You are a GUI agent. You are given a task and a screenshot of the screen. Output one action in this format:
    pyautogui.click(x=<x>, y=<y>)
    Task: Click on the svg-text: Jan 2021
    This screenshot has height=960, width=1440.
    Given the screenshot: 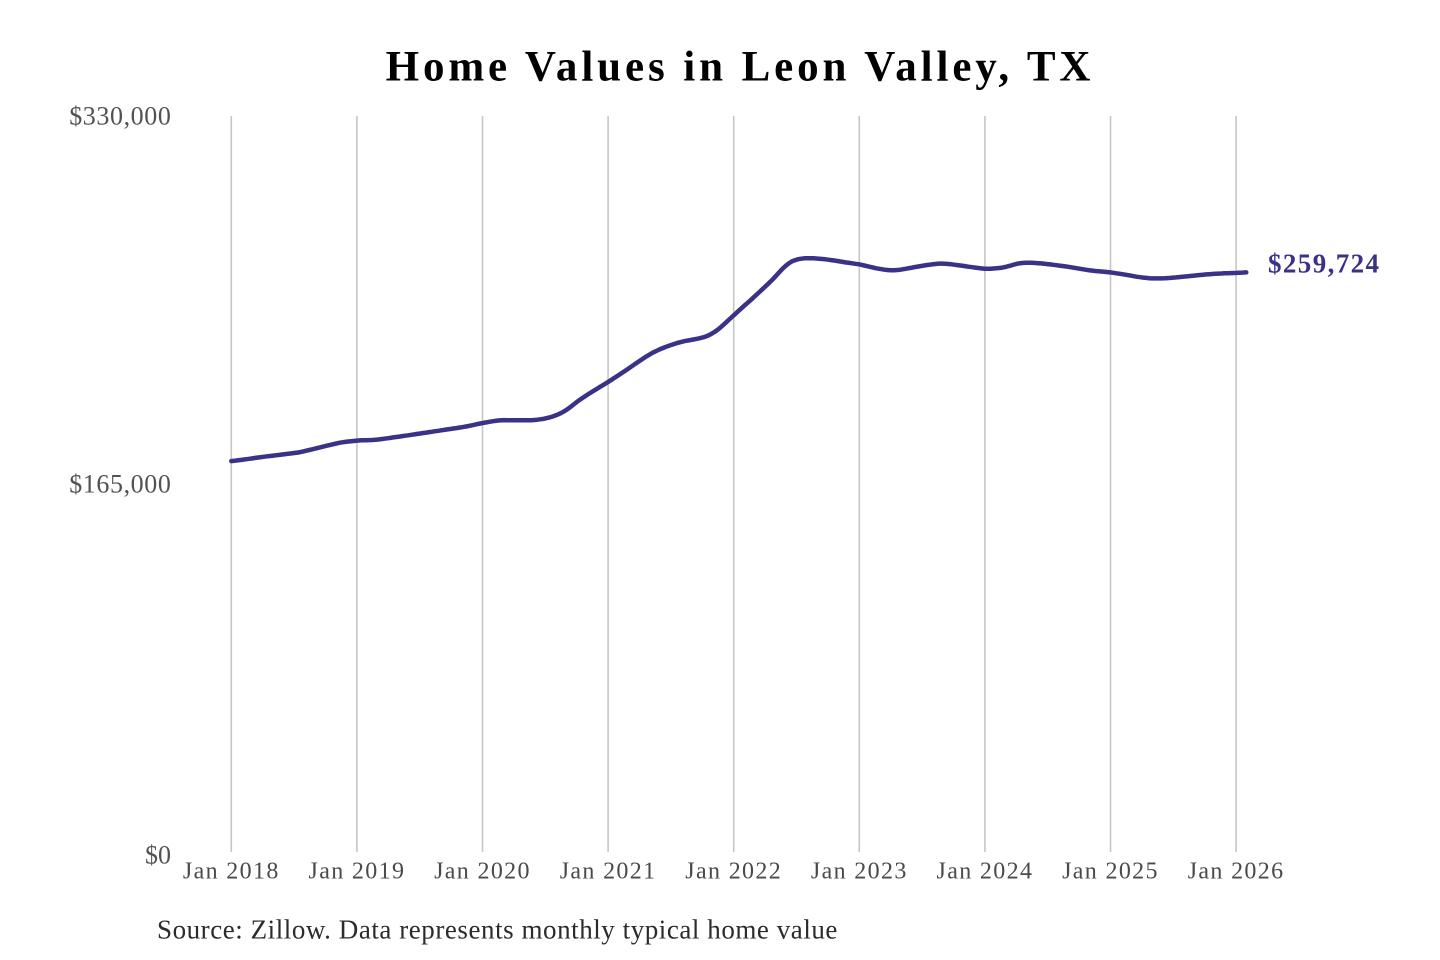 What is the action you would take?
    pyautogui.click(x=608, y=871)
    